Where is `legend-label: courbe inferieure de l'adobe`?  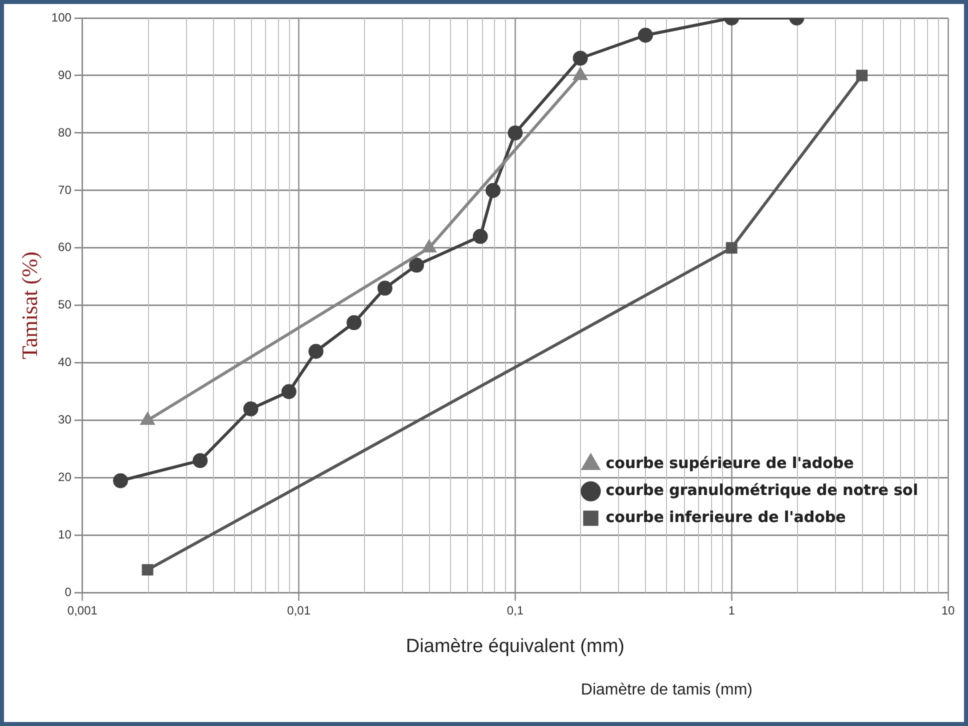 legend-label: courbe inferieure de l'adobe is located at coordinates (726, 517).